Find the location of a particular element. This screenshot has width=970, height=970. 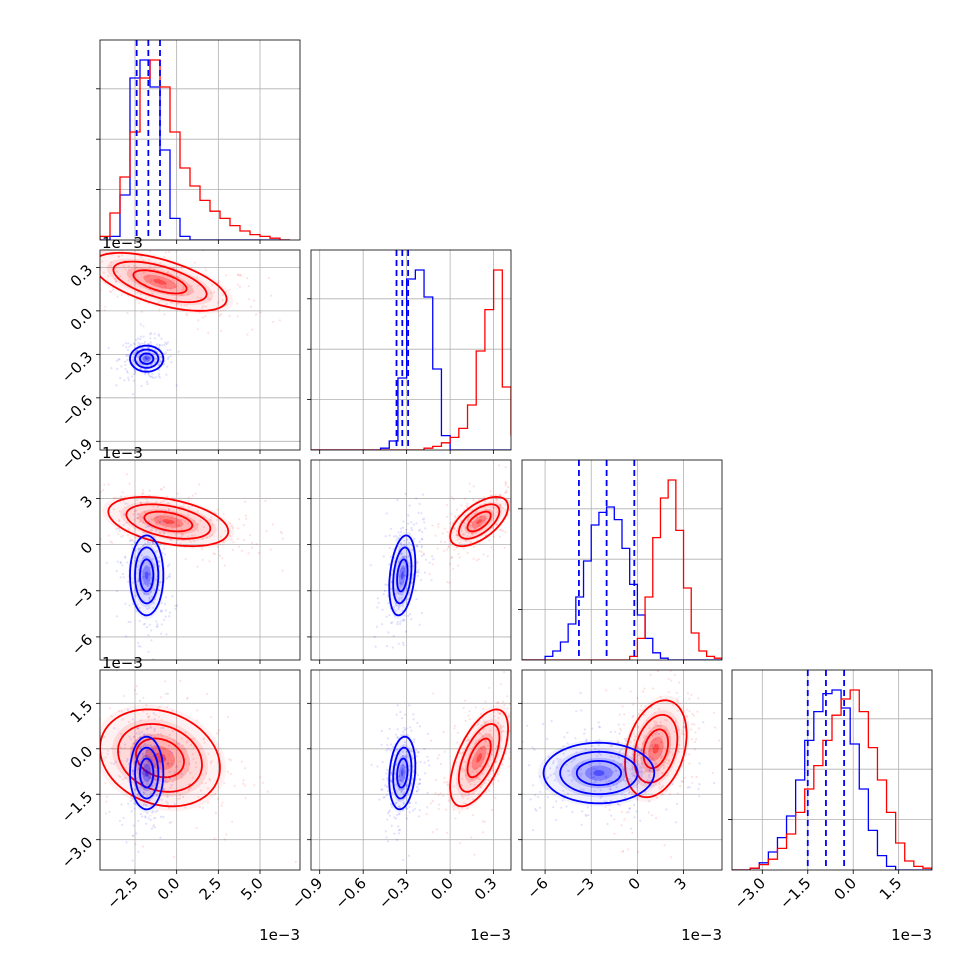

contour-red is located at coordinates (479, 521).